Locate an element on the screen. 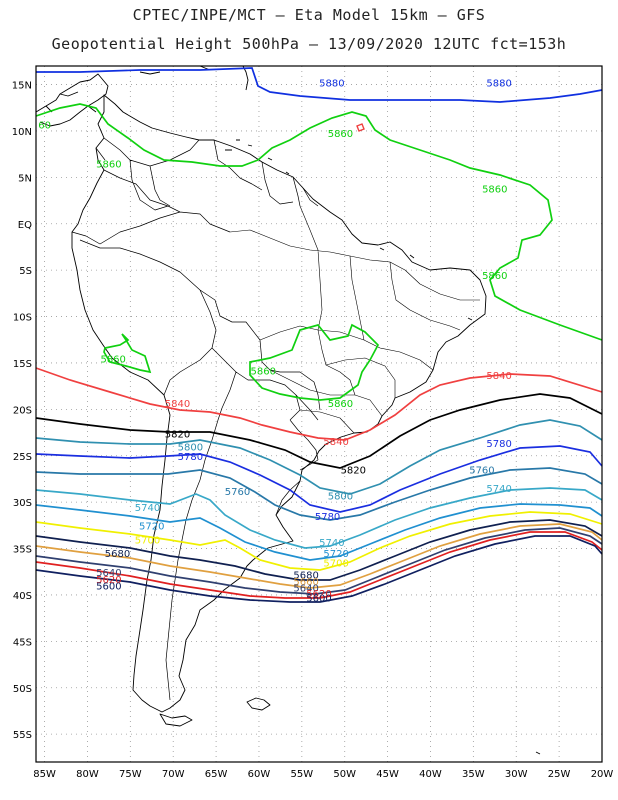 This screenshot has width=618, height=800. lat-label: 15S is located at coordinates (22, 364).